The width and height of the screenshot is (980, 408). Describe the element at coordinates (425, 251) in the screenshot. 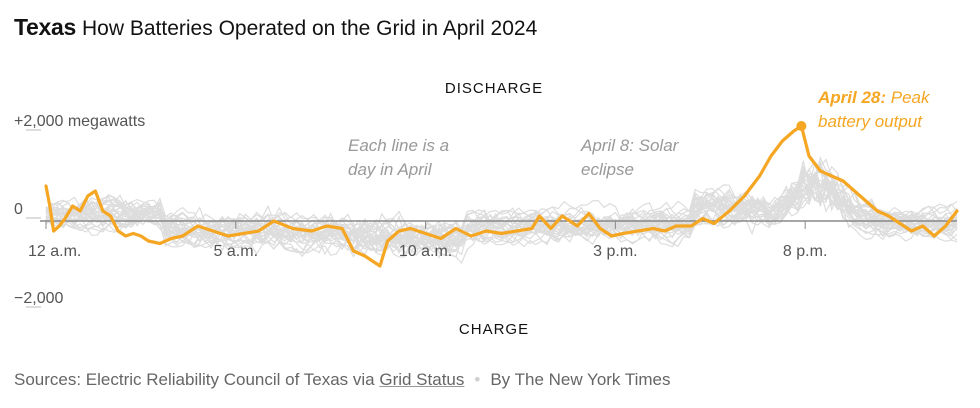

I see `x-tick-label: 10 a.m.` at that location.